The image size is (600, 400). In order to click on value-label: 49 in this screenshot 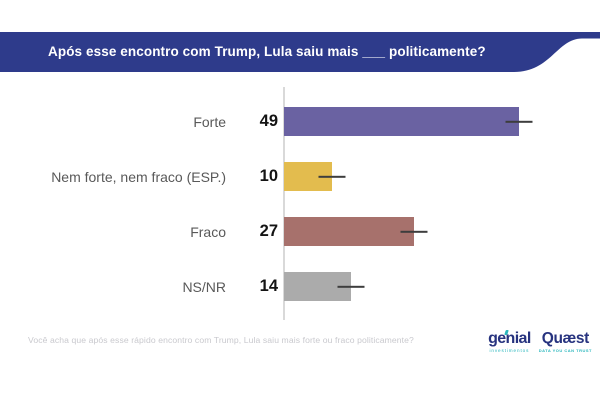, I will do `click(268, 121)`.